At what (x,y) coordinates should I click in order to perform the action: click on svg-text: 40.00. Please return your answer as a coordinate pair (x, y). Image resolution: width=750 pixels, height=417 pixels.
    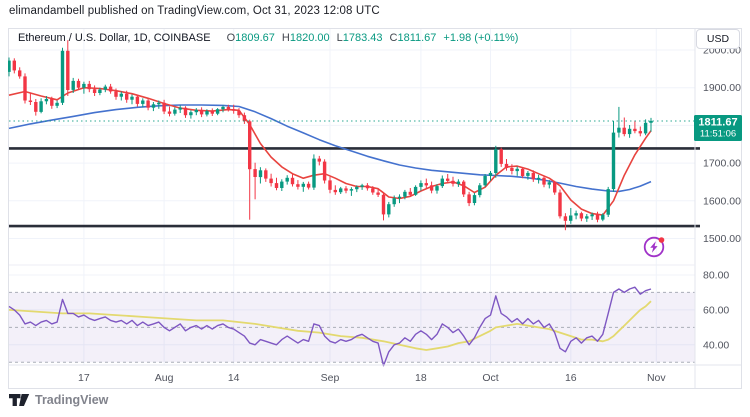
    Looking at the image, I should click on (716, 345).